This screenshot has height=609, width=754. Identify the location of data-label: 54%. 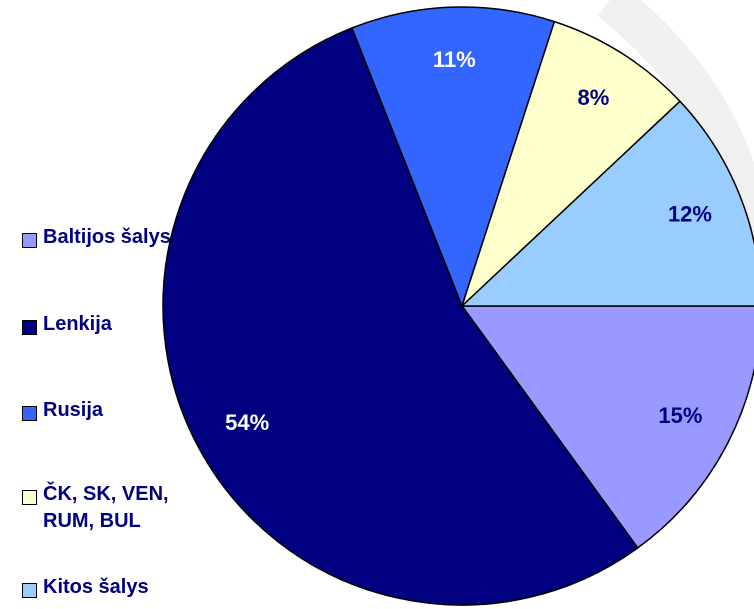
(247, 422).